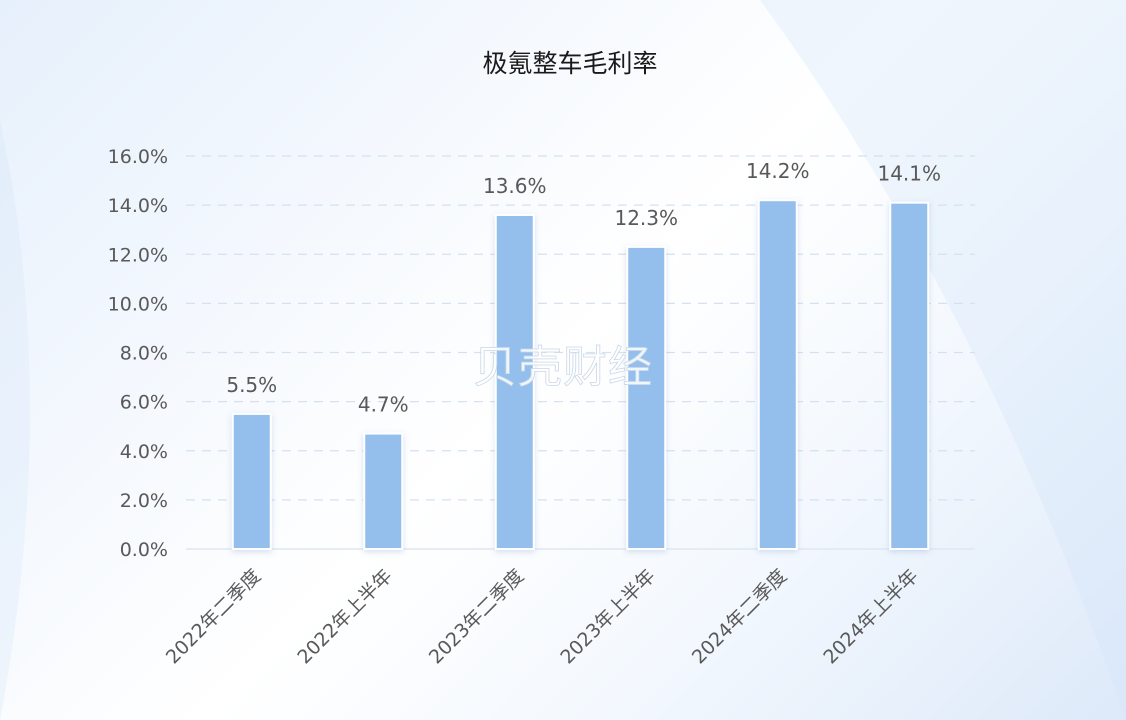 The height and width of the screenshot is (720, 1126). What do you see at coordinates (569, 63) in the screenshot?
I see `chart-title: 极氪整车毛利率` at bounding box center [569, 63].